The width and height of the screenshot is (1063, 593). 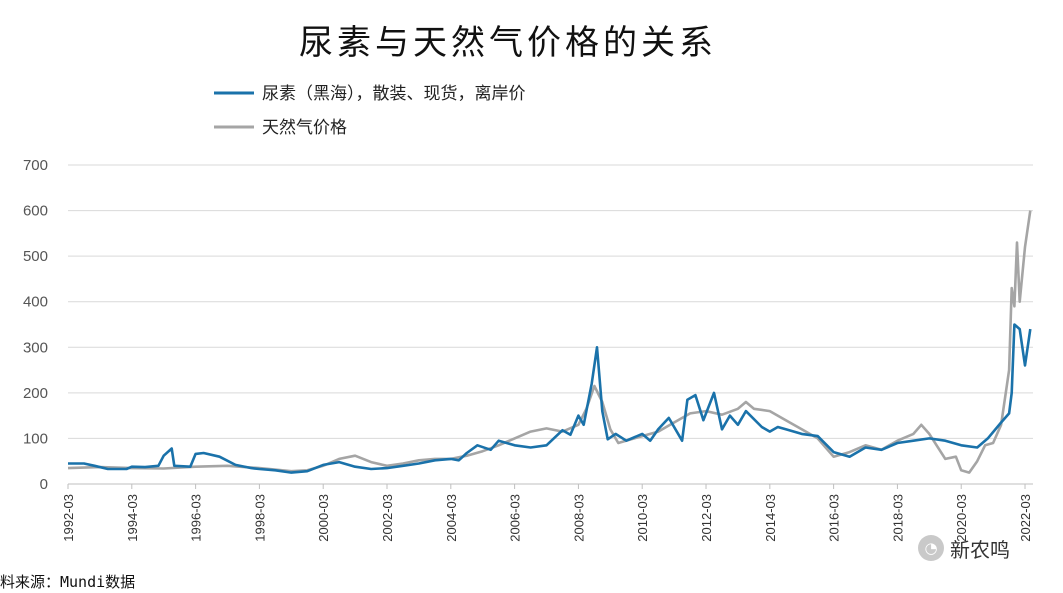 I want to click on x-tick-label: 1992-03, so click(x=68, y=518).